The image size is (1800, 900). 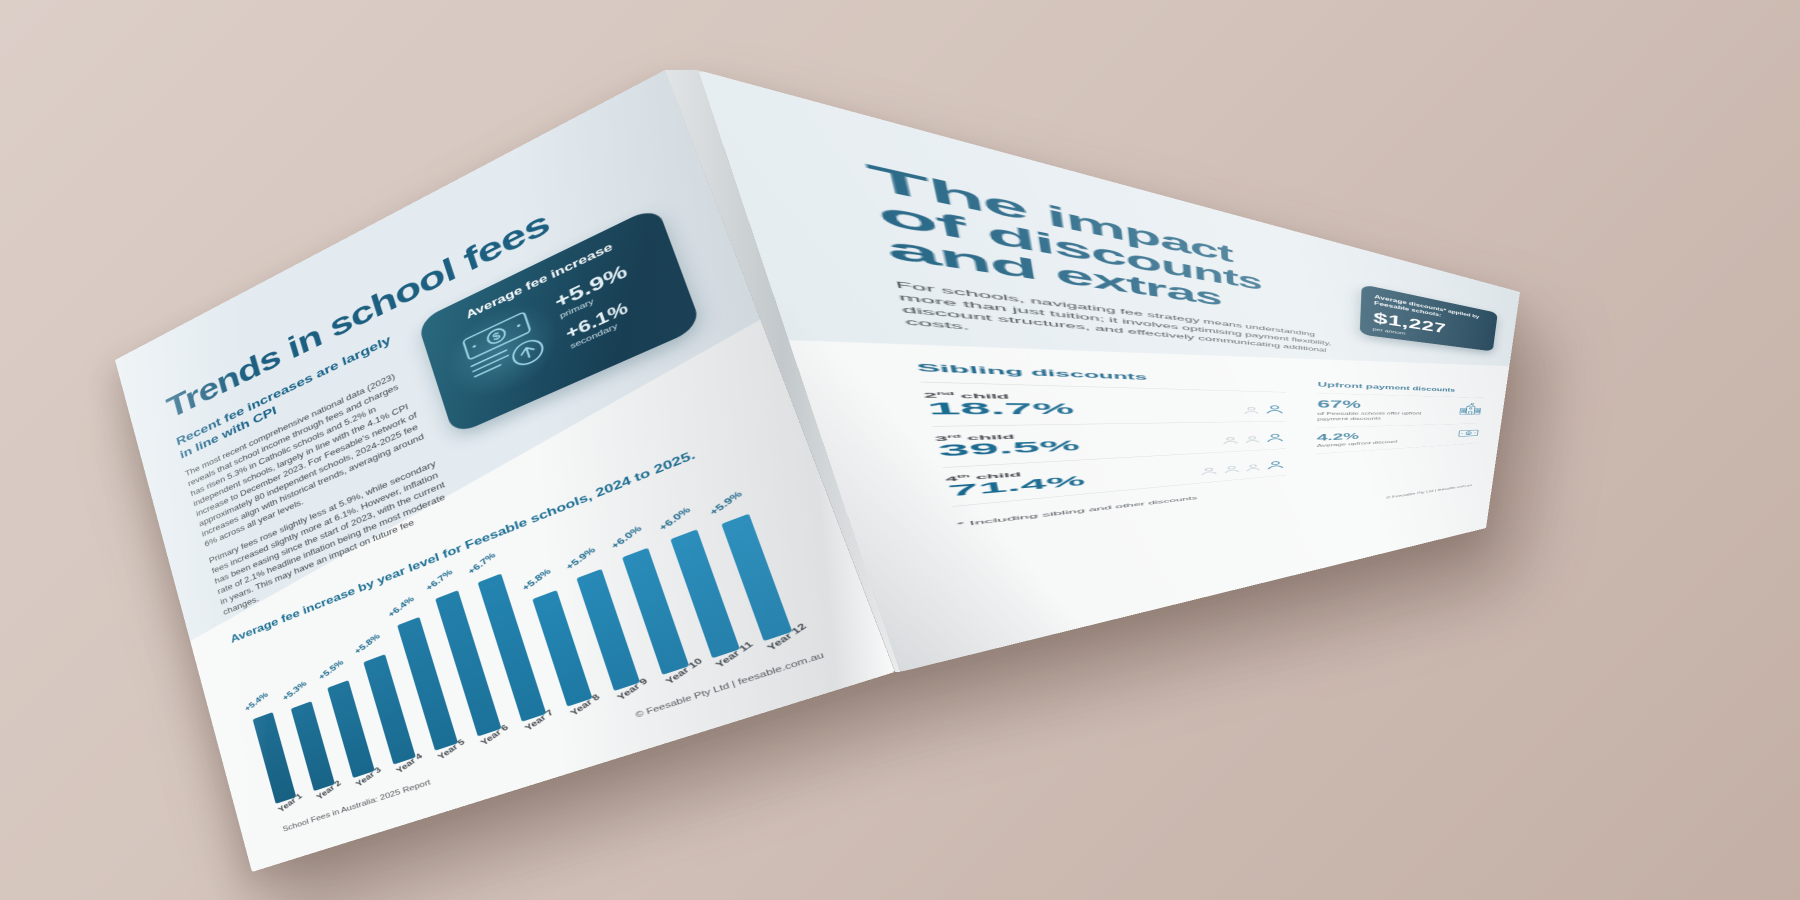 I want to click on banknote-up-arrow-icon: $, so click(x=503, y=350).